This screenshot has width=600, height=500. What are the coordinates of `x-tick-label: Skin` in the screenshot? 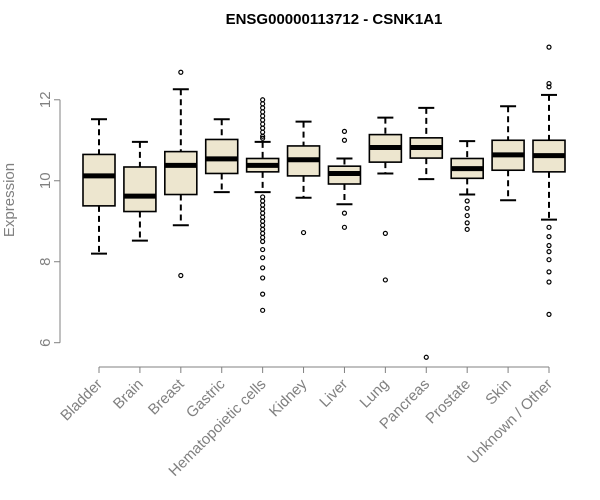 It's located at (498, 392).